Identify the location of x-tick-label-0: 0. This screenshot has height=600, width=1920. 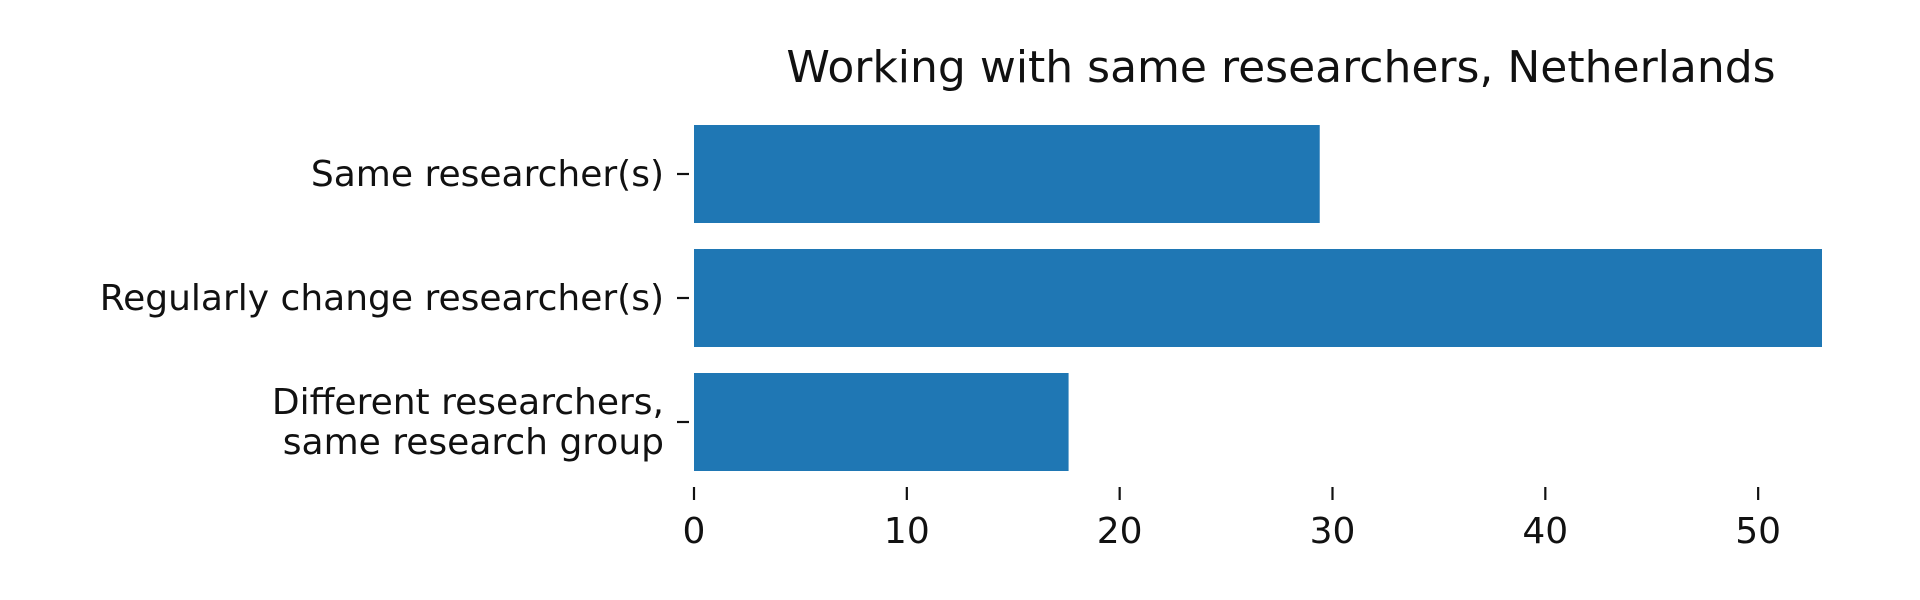
(694, 531).